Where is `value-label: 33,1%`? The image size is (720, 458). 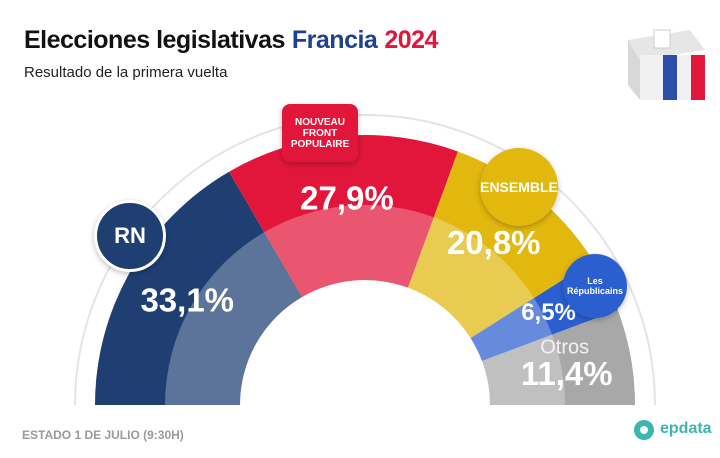
value-label: 33,1% is located at coordinates (187, 300).